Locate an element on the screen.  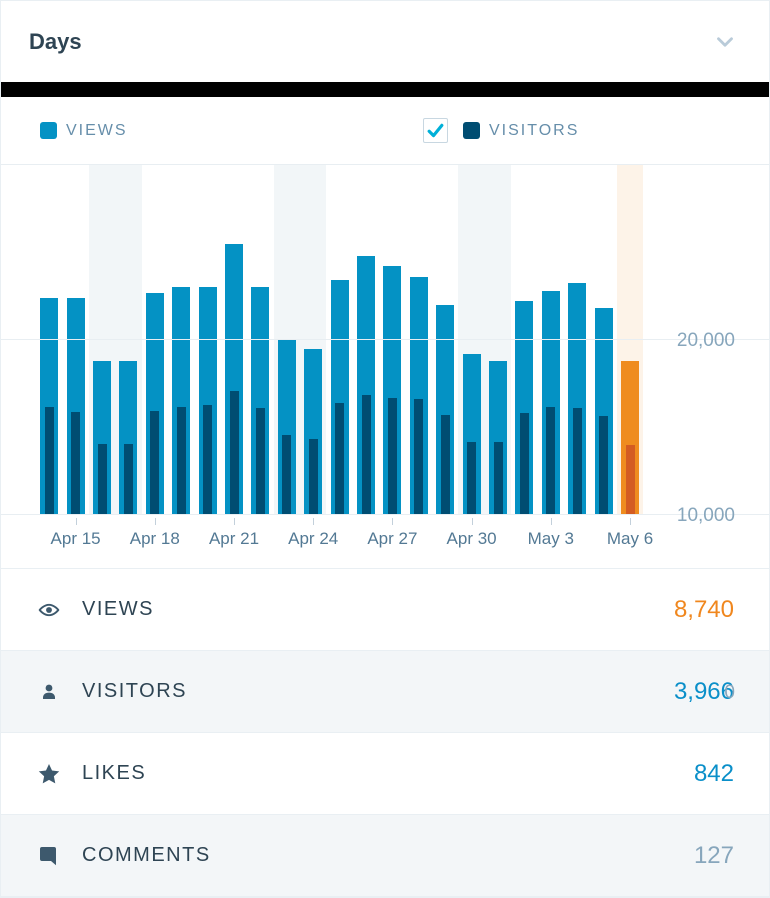
views-legend-label: VIEWS is located at coordinates (97, 130).